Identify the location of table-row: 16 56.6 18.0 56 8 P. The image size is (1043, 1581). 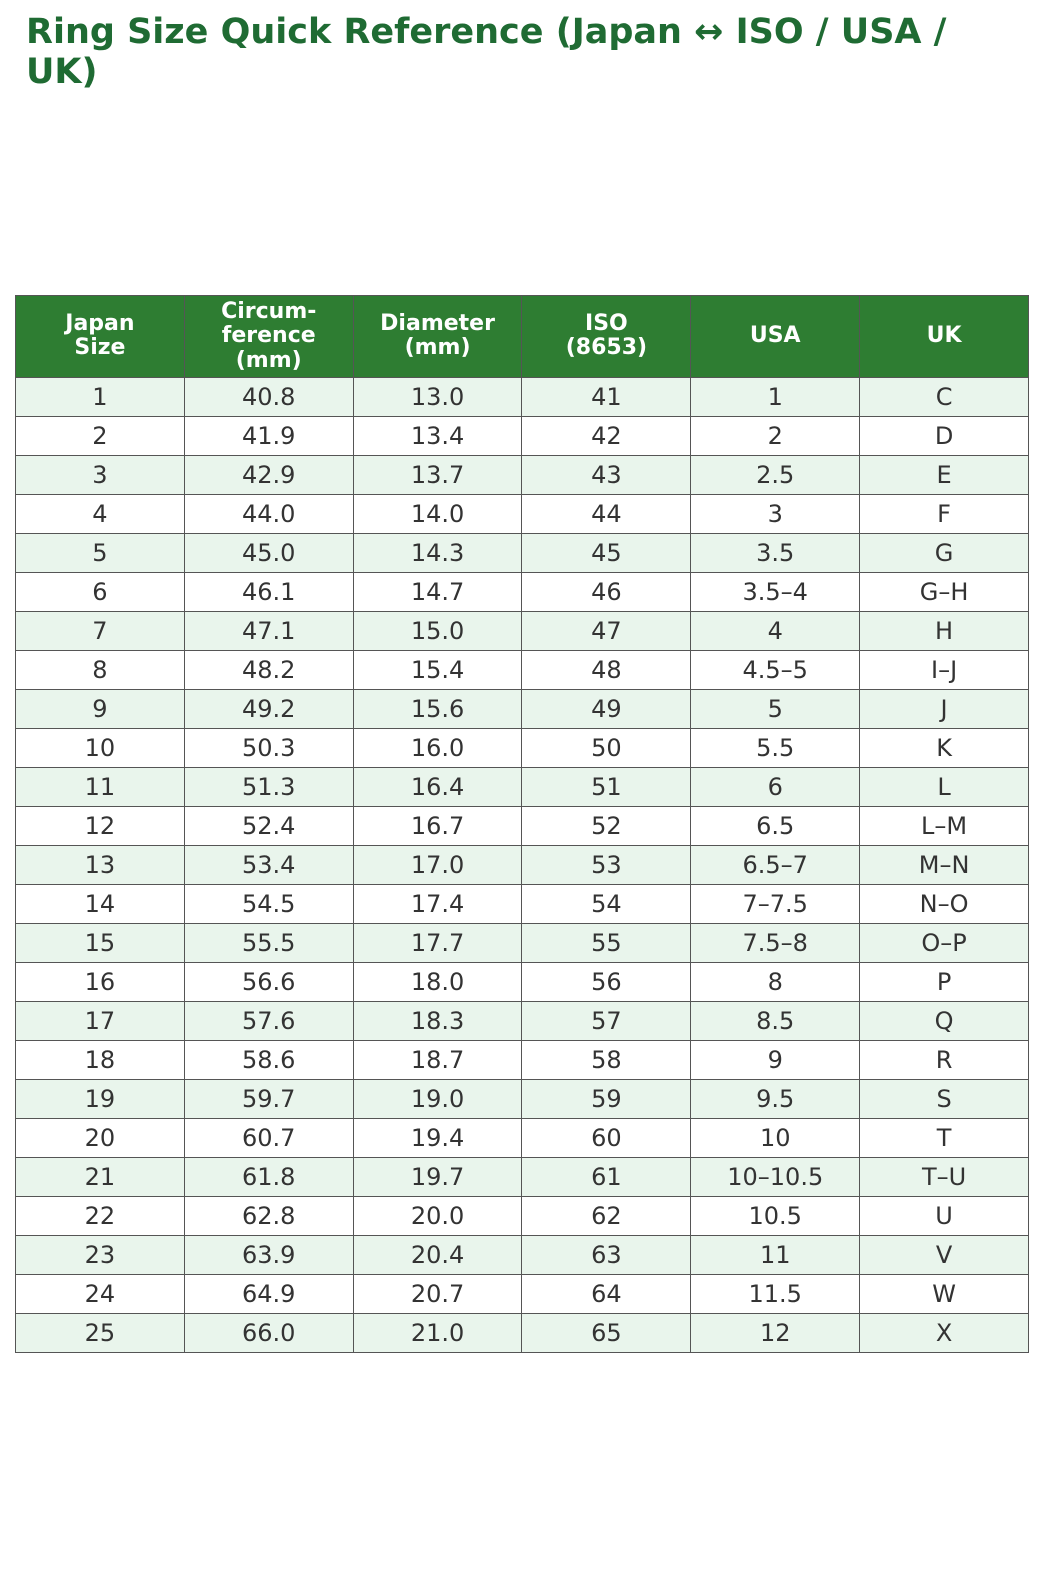
(522, 982).